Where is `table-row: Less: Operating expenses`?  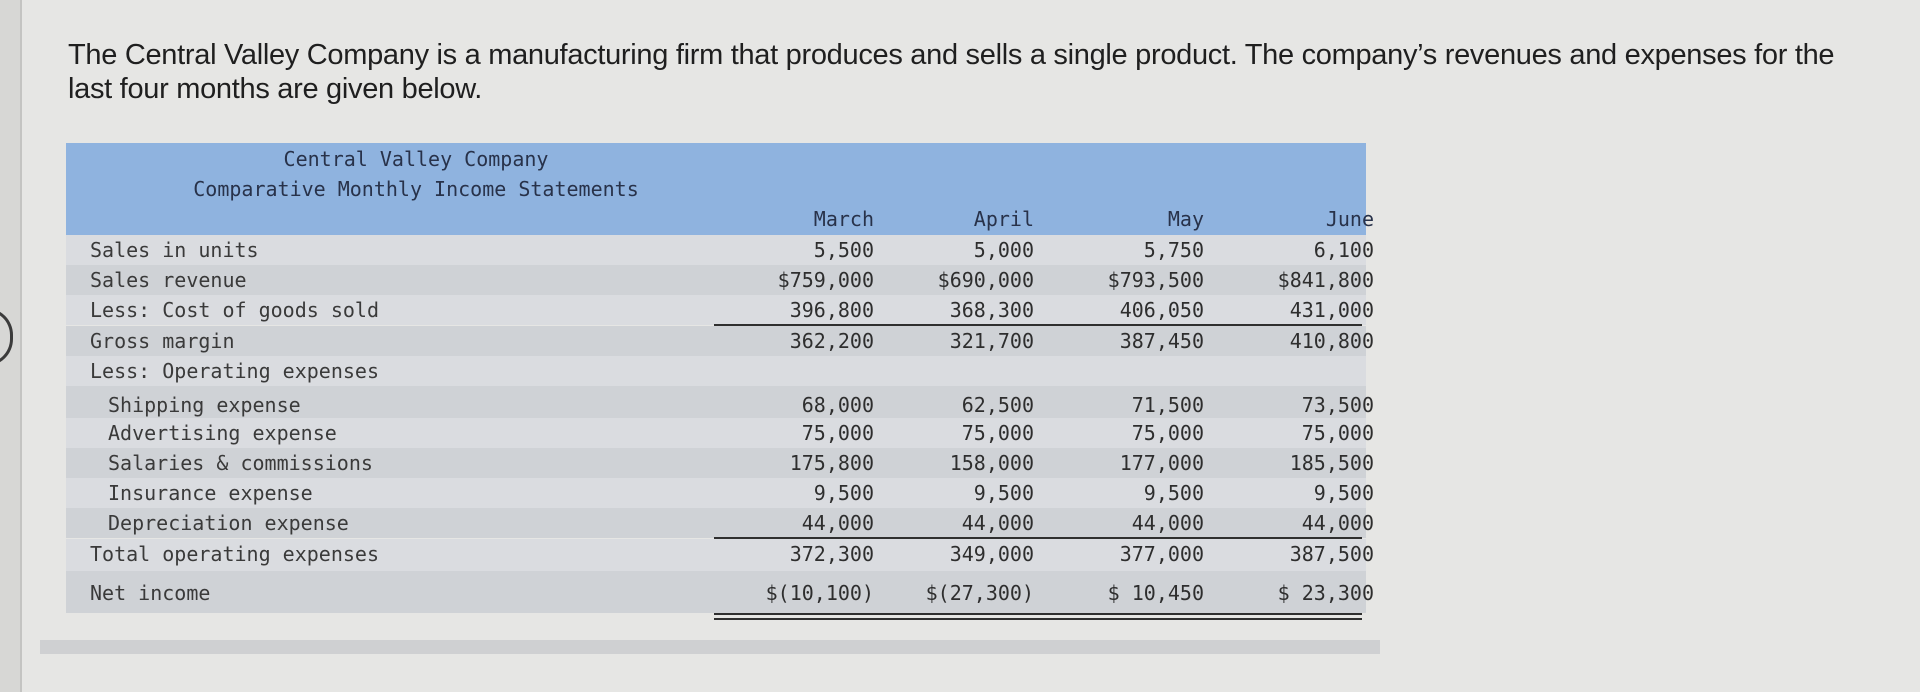
table-row: Less: Operating expenses is located at coordinates (716, 371).